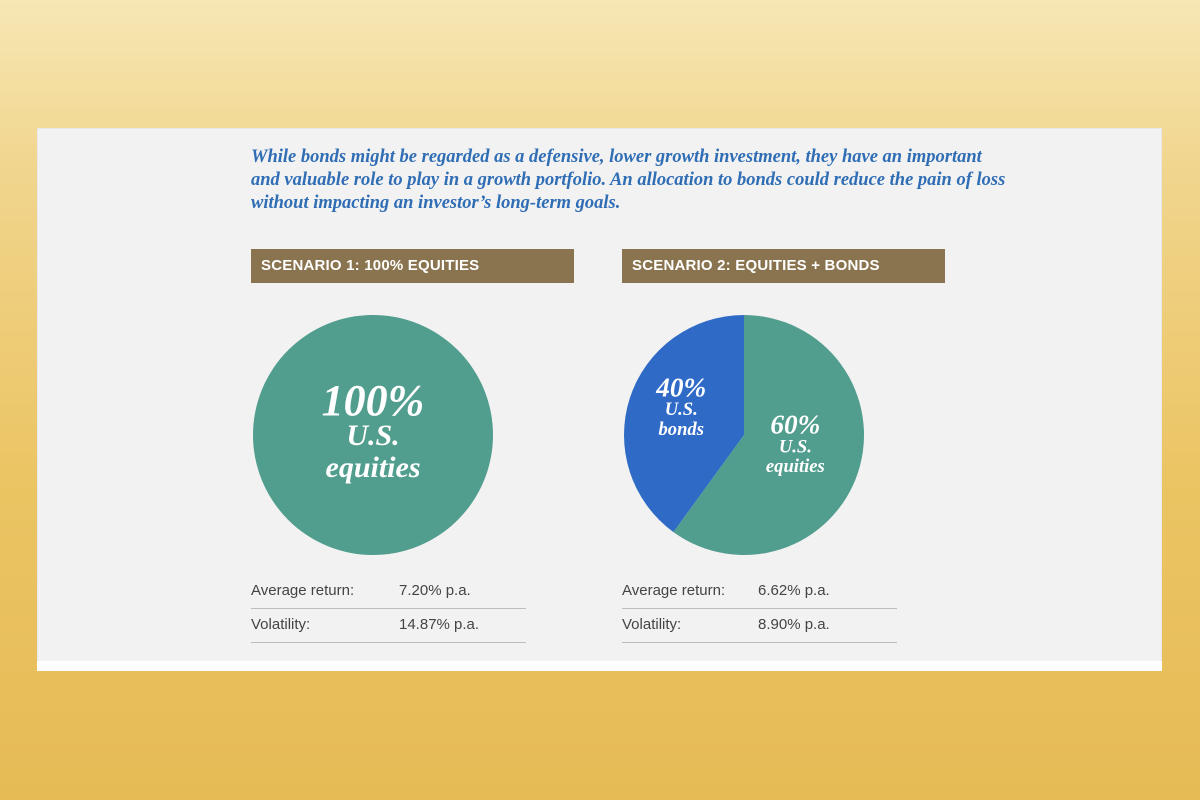 This screenshot has height=800, width=1200. I want to click on stat-row-volatility: Volatility: 8.90% p.a., so click(759, 626).